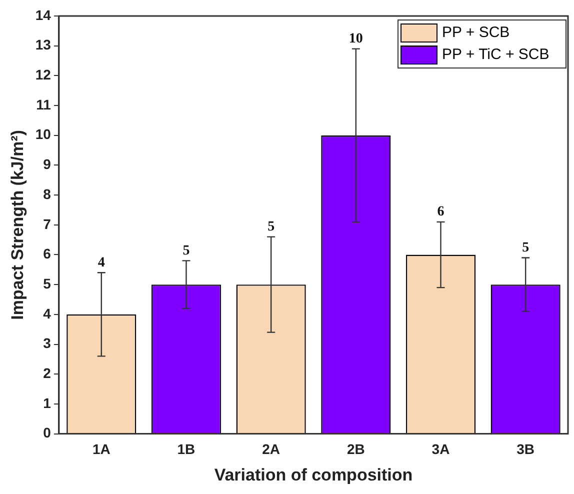 This screenshot has width=574, height=494. Describe the element at coordinates (101, 262) in the screenshot. I see `annotation: 4` at that location.